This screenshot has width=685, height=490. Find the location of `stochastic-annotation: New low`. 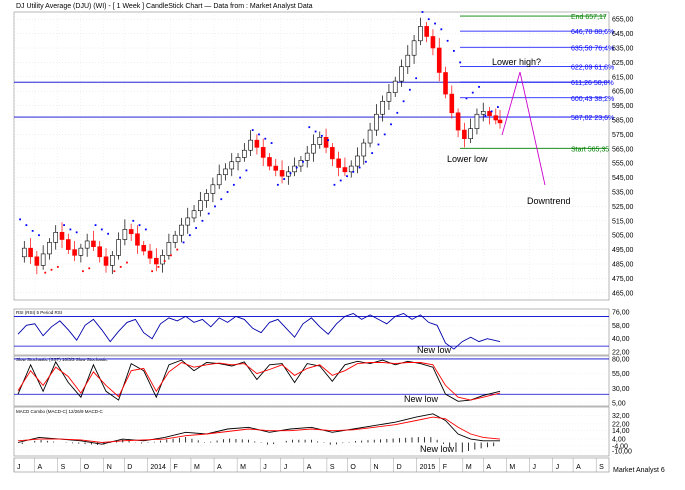

stochastic-annotation: New low is located at coordinates (421, 399).